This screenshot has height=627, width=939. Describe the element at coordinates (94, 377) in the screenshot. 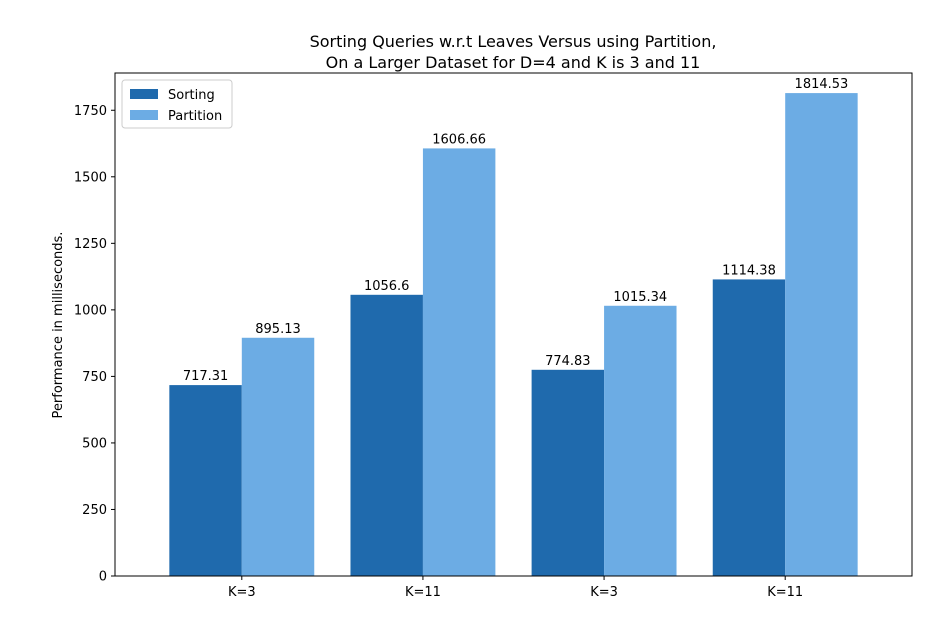

I see `y-tick-label-3: 750` at that location.